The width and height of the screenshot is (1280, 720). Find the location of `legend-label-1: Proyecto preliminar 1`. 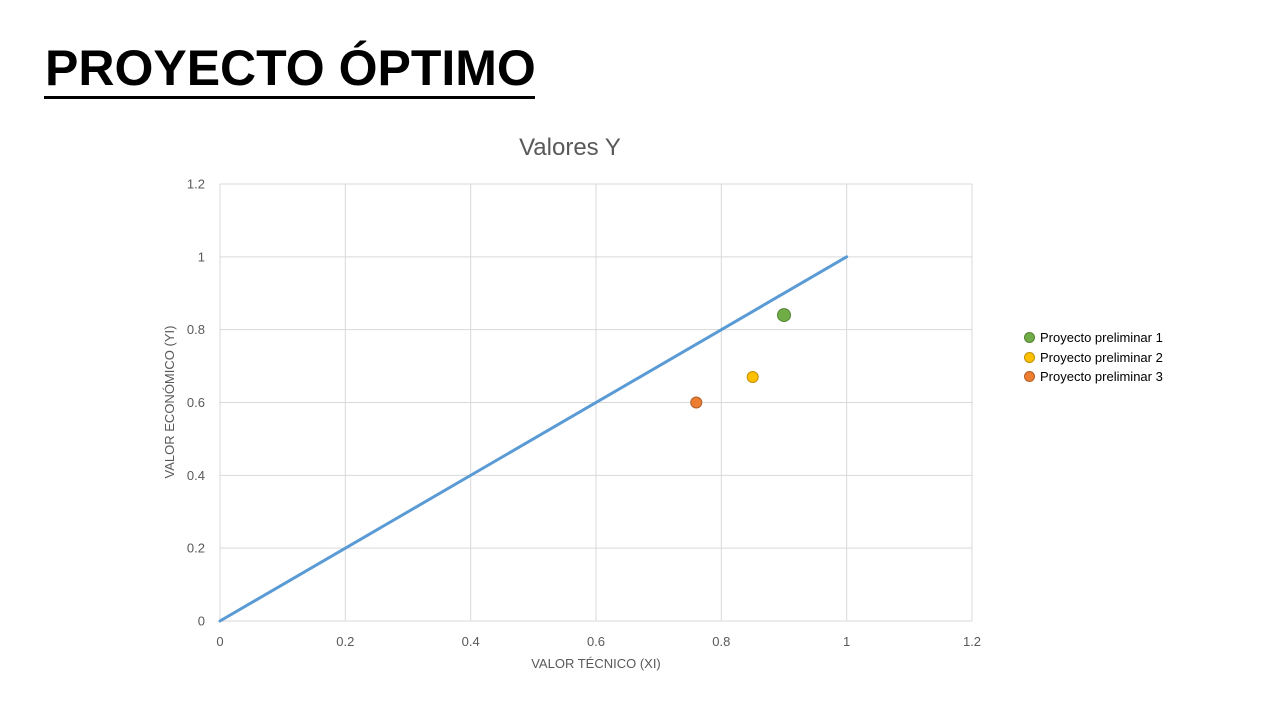

legend-label-1: Proyecto preliminar 1 is located at coordinates (1101, 338).